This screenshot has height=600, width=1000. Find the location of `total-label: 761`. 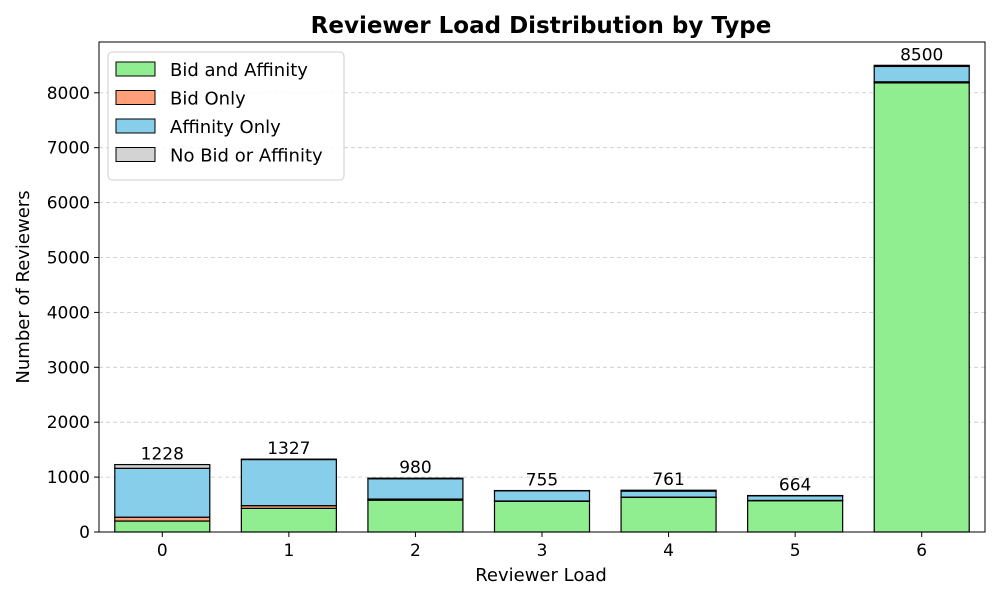

total-label: 761 is located at coordinates (668, 480).